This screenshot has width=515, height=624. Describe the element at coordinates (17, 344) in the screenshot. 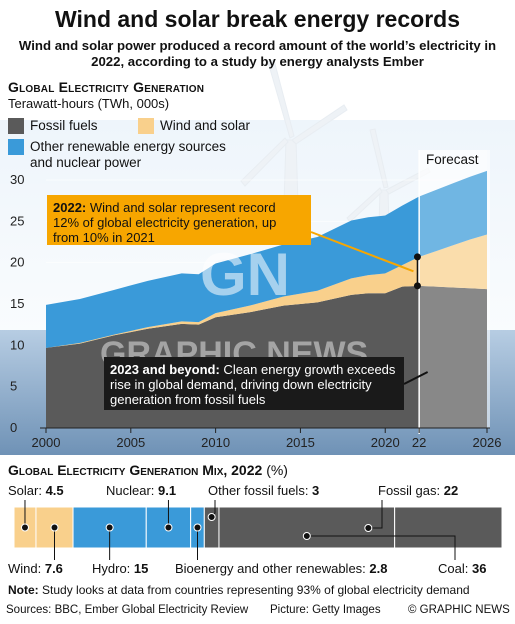

I see `y-tick-label: 10` at that location.